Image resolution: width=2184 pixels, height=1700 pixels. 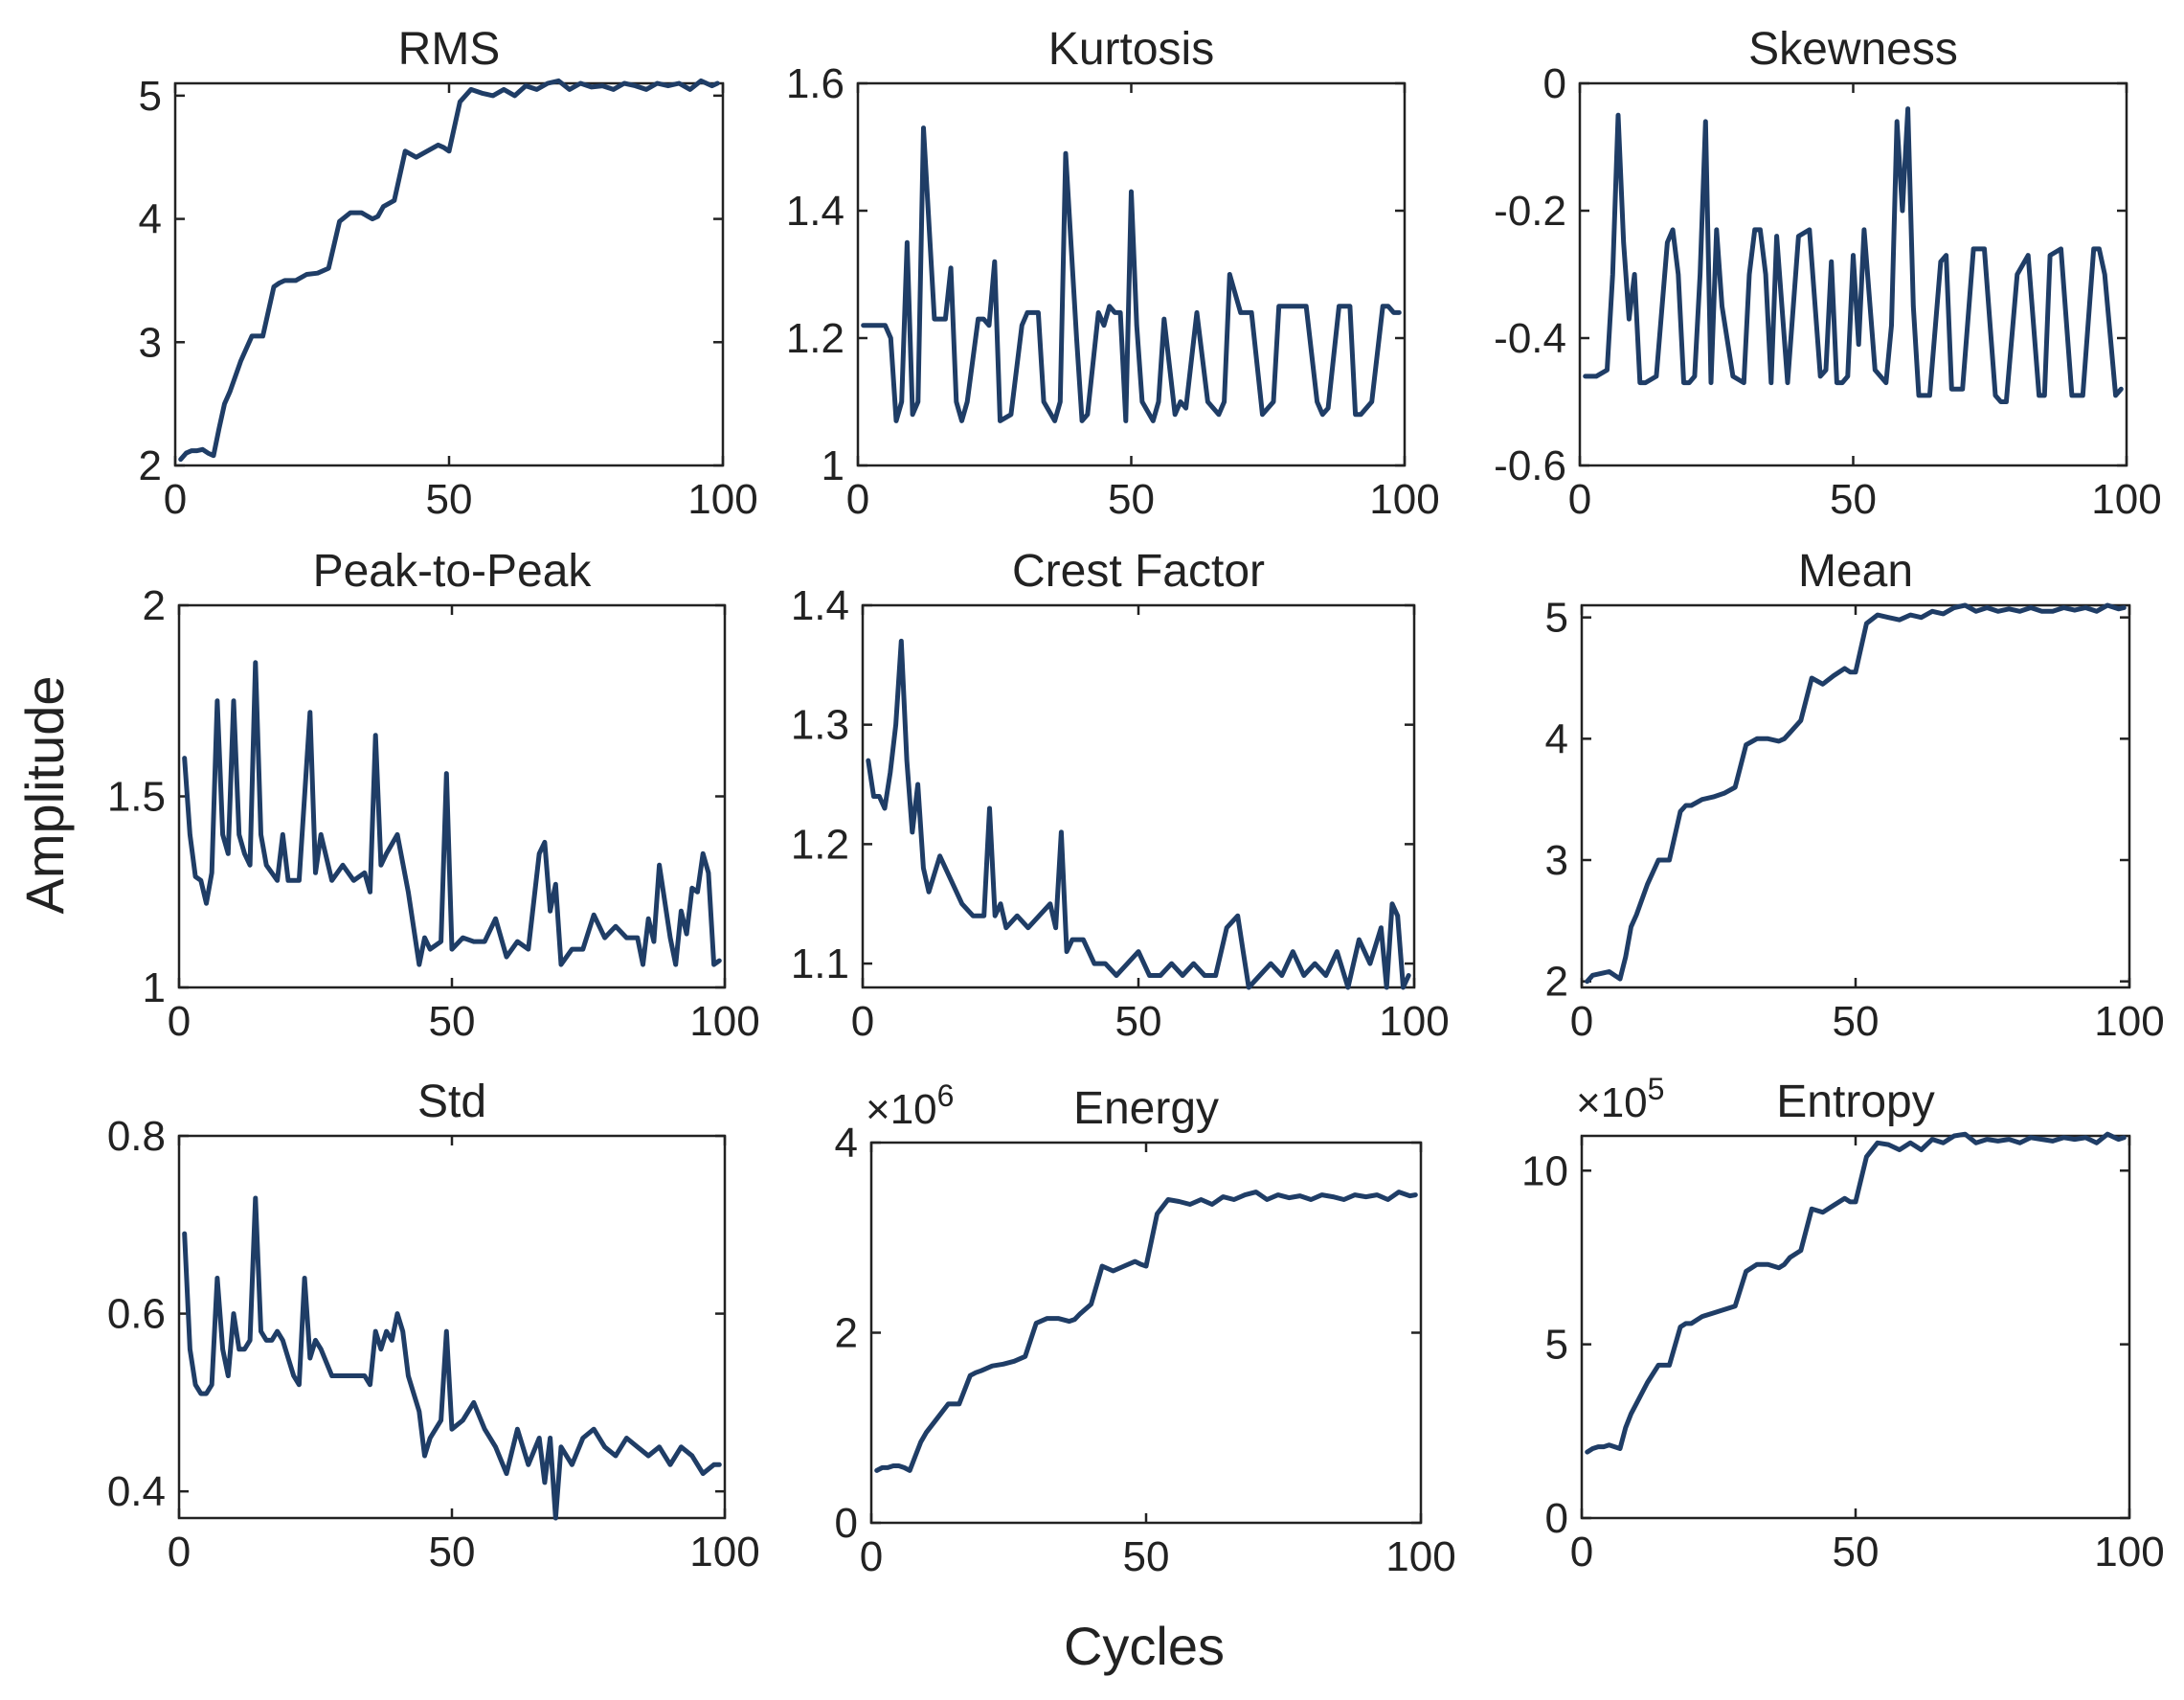 What do you see at coordinates (1557, 618) in the screenshot?
I see `mean-ytick-label: 5` at bounding box center [1557, 618].